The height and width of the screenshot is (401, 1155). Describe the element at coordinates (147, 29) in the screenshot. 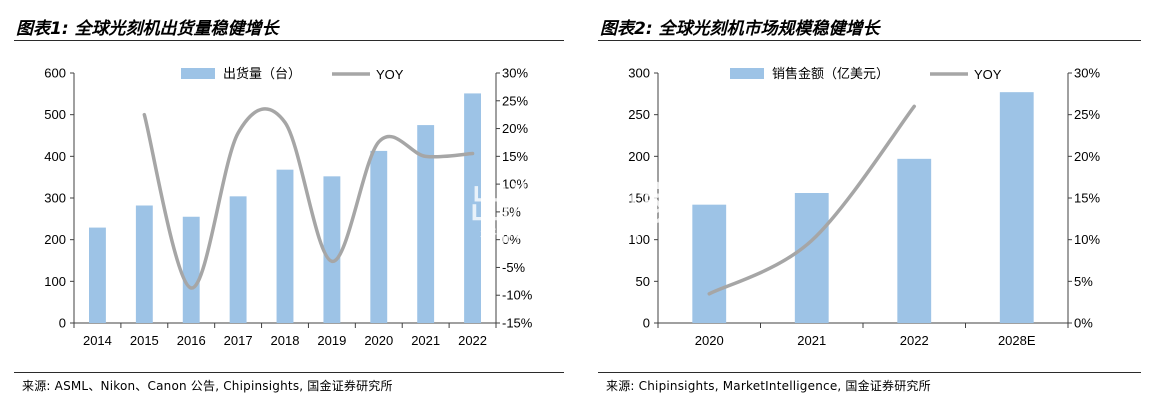

I see `chart-title: 图表1: 全球光刻机出货量稳健增长` at that location.